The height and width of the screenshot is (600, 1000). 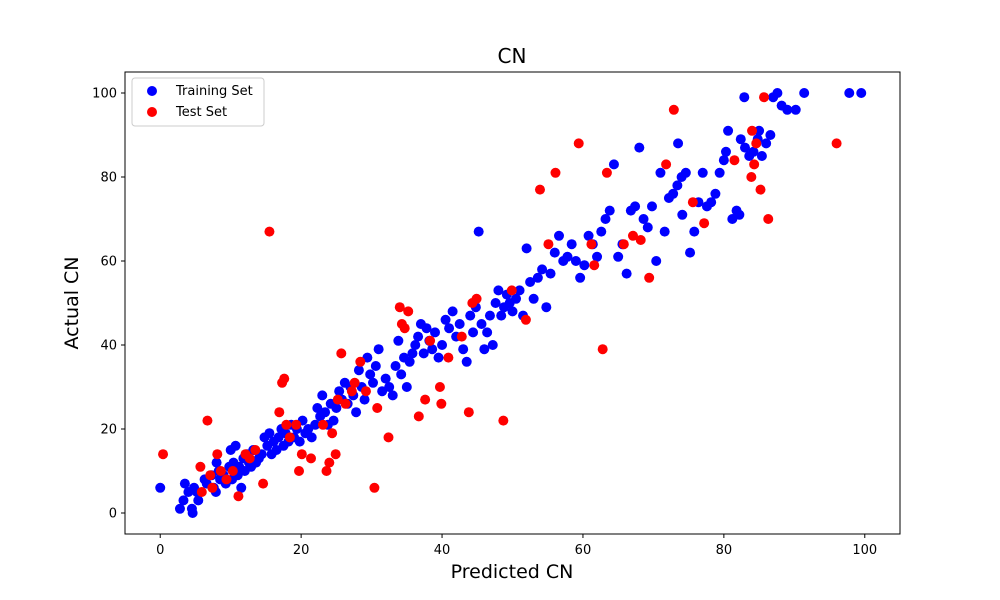 I want to click on y-axis-label: Actual CN, so click(x=72, y=302).